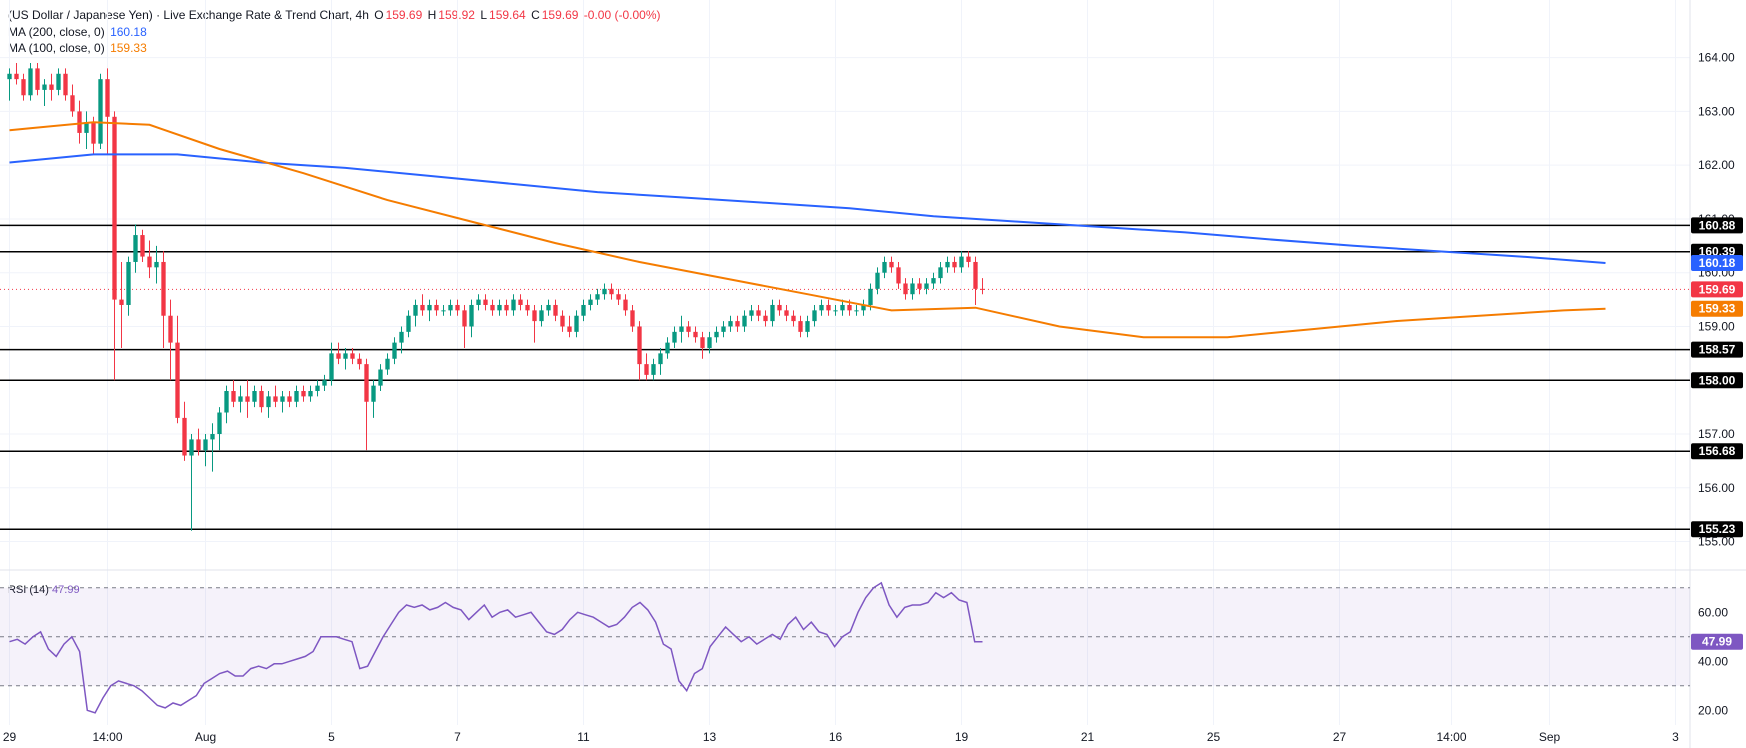 Image resolution: width=1746 pixels, height=748 pixels. Describe the element at coordinates (432, 15) in the screenshot. I see `high-key: H` at that location.